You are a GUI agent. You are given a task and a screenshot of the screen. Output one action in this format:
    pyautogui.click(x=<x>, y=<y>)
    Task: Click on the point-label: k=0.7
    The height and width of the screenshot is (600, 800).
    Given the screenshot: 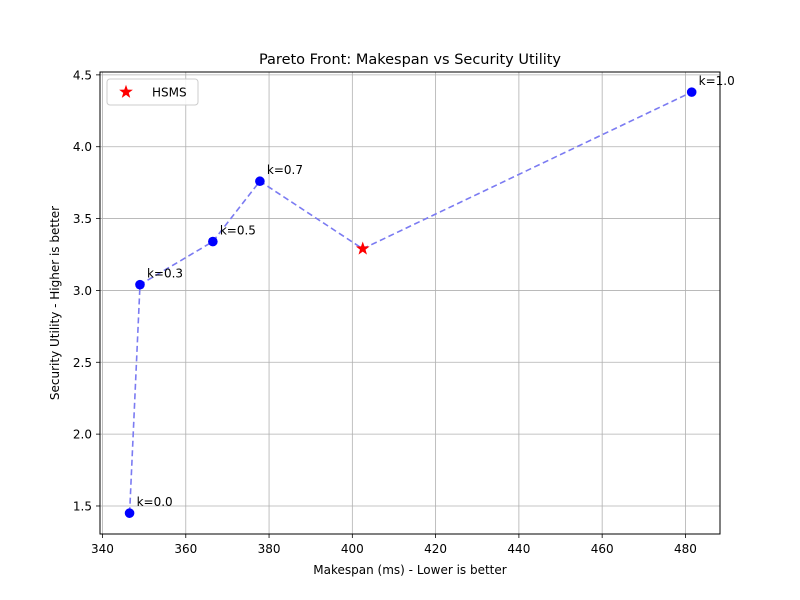 What is the action you would take?
    pyautogui.click(x=285, y=170)
    